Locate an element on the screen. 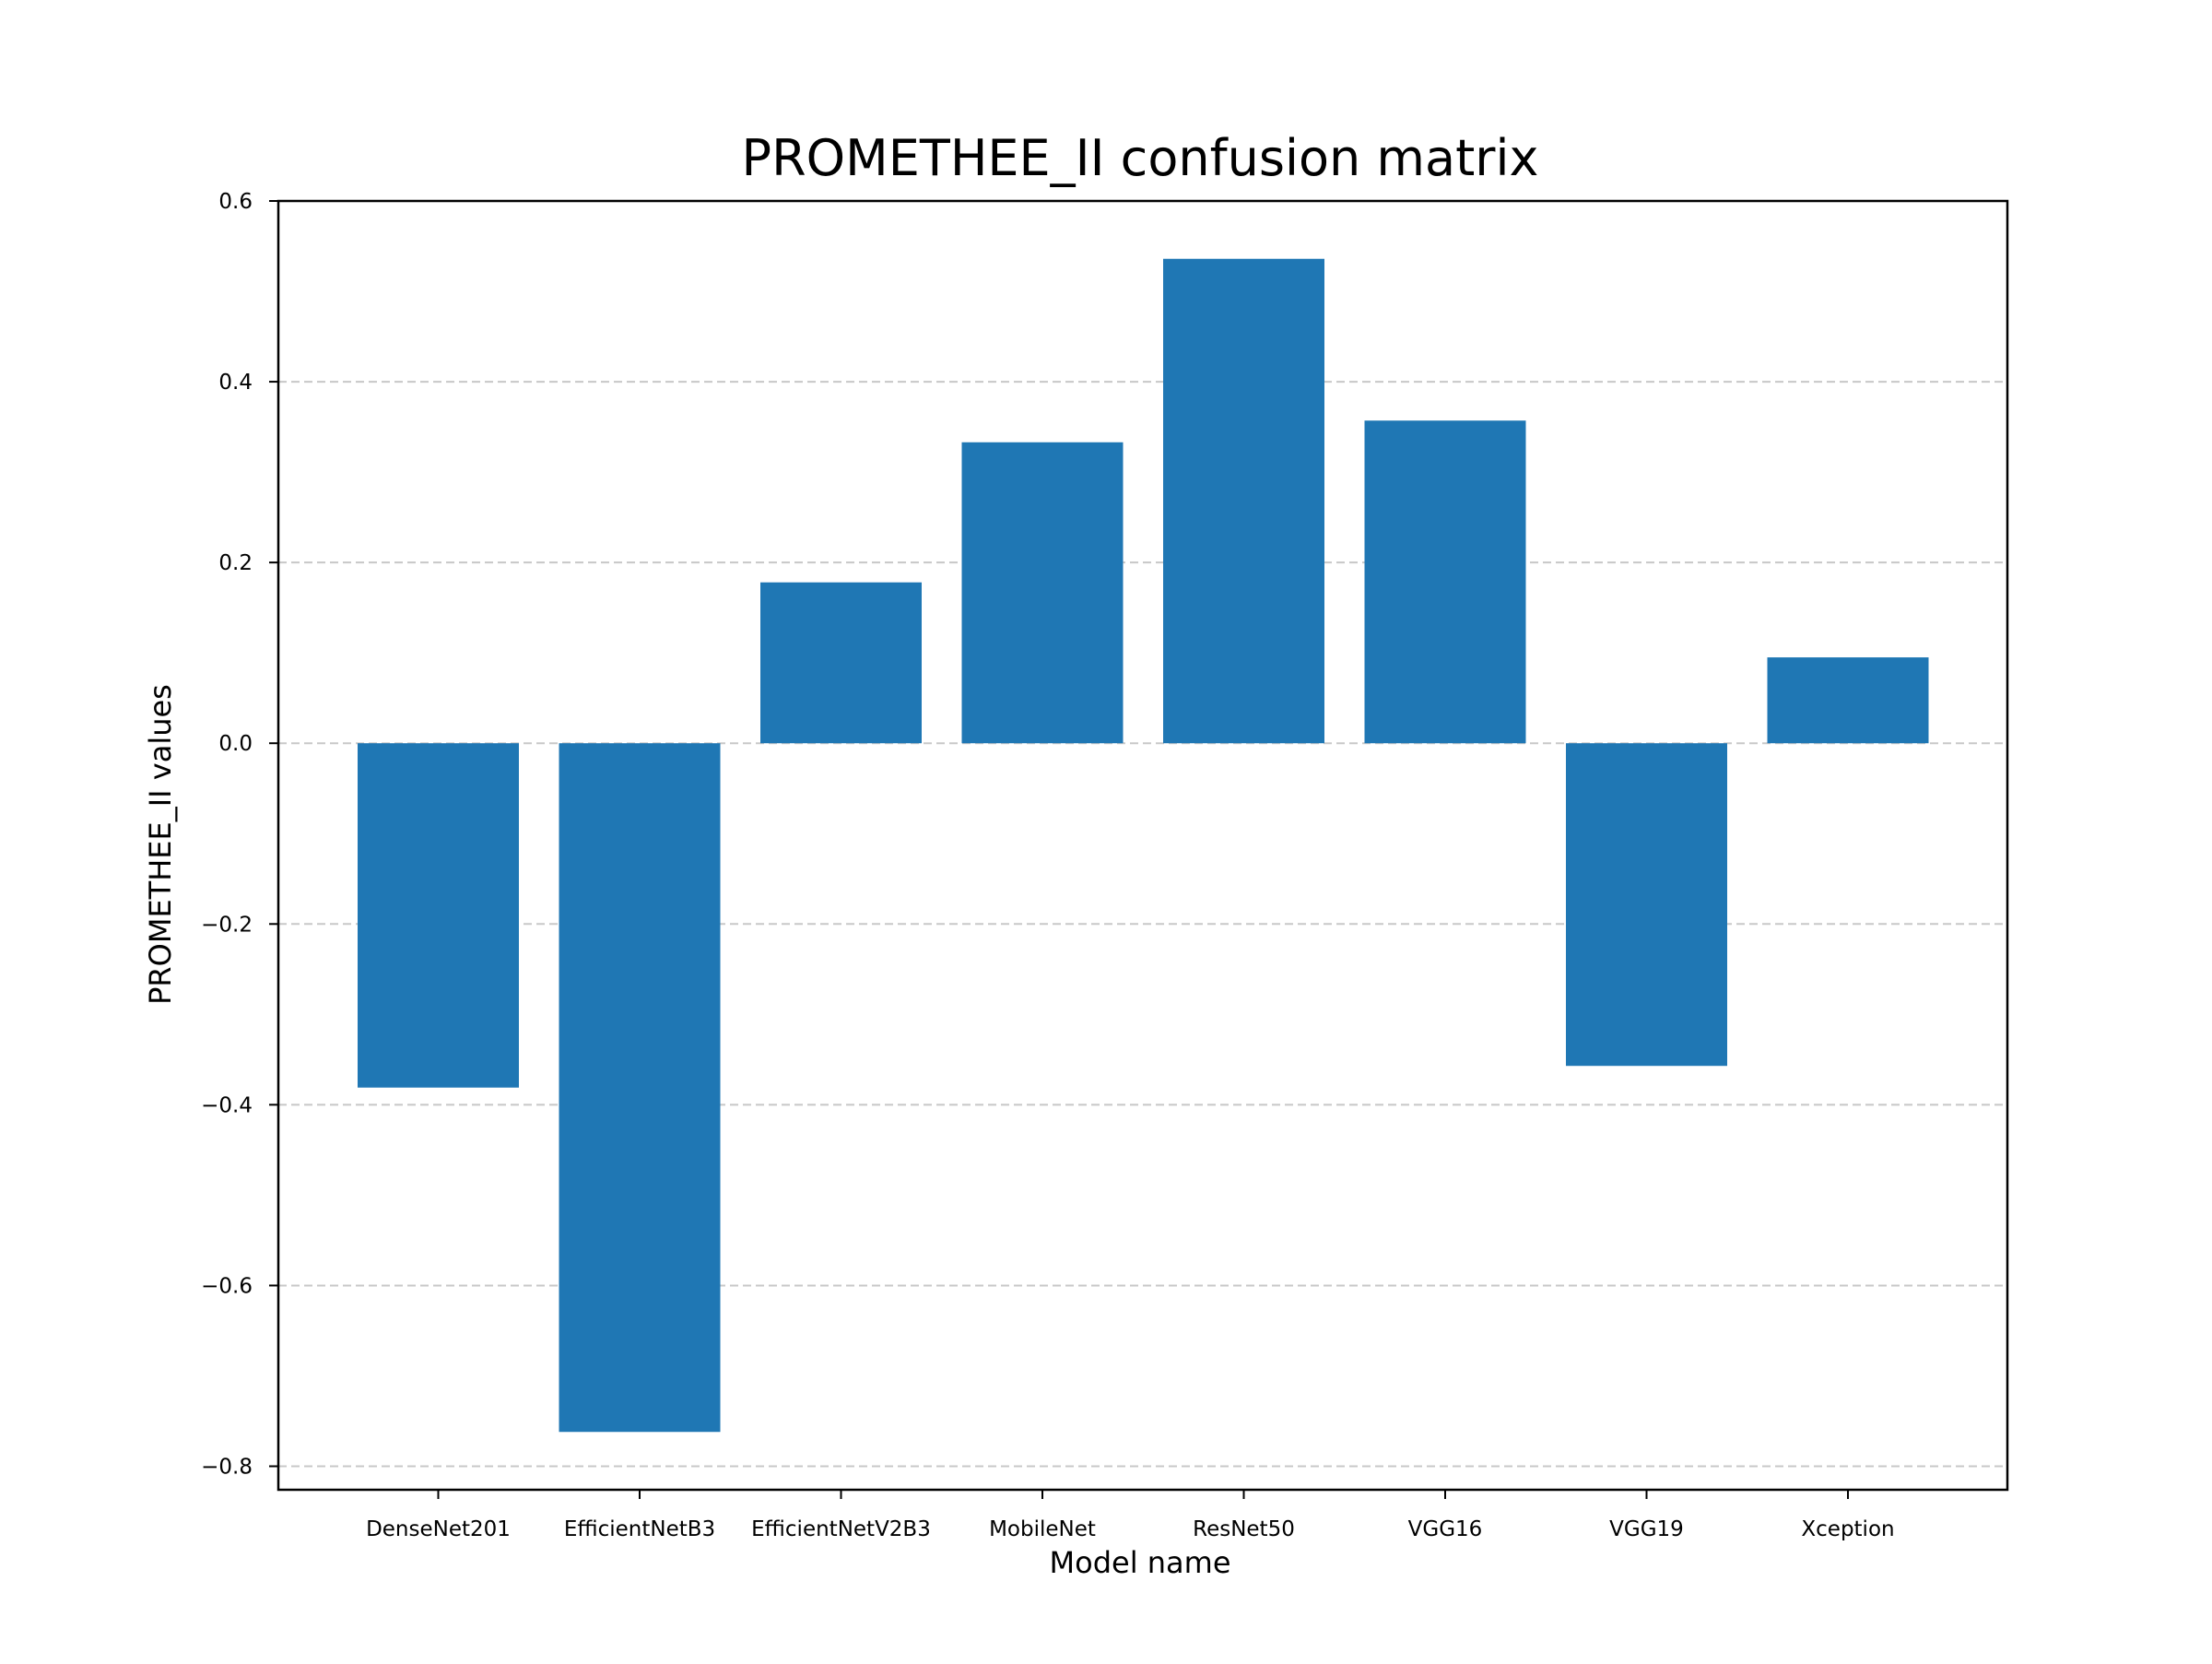 This screenshot has width=2212, height=1664. y-tick-label: −0.4 is located at coordinates (227, 1105).